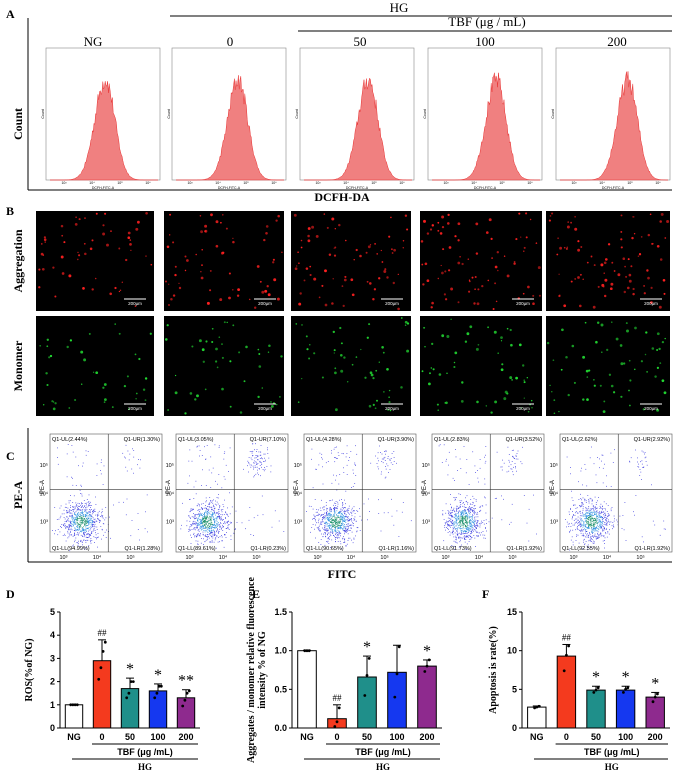 The image size is (685, 773). Describe the element at coordinates (485, 594) in the screenshot. I see `panel-f-label: F` at that location.